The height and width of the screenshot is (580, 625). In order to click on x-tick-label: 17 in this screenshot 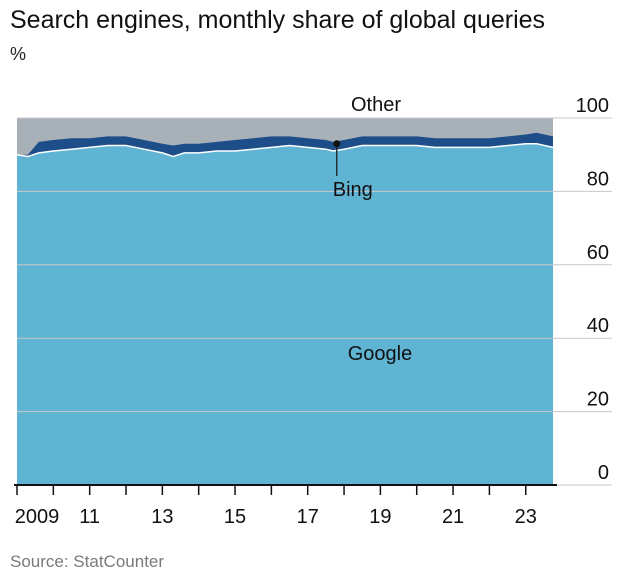, I will do `click(308, 517)`.